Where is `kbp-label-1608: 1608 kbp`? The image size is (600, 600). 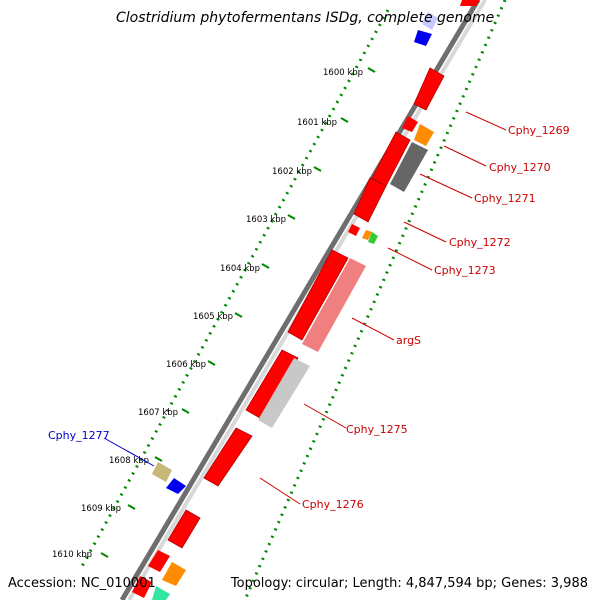 kbp-label-1608: 1608 kbp is located at coordinates (129, 461).